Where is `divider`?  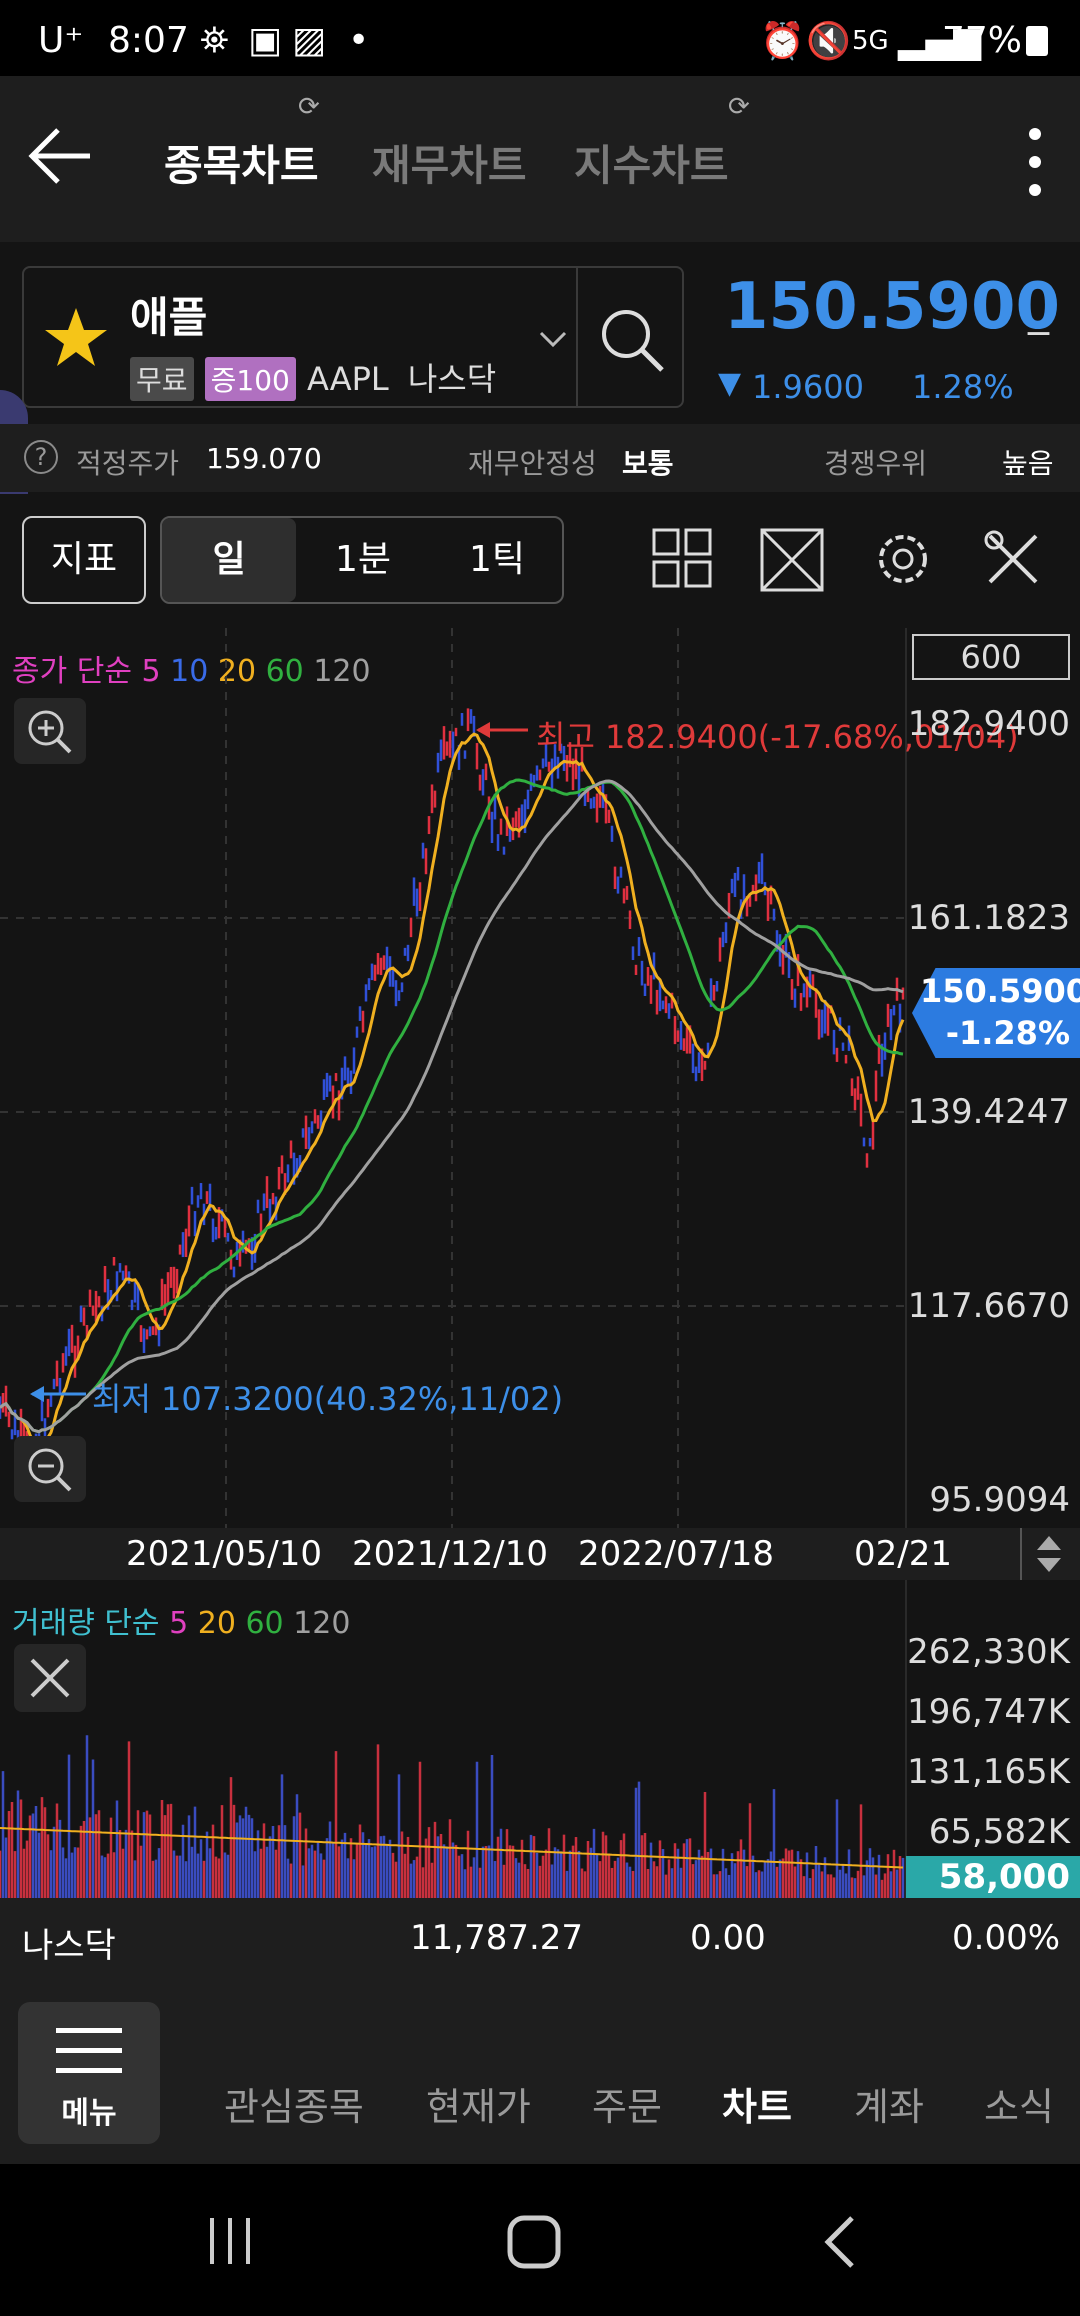 divider is located at coordinates (1021, 1554).